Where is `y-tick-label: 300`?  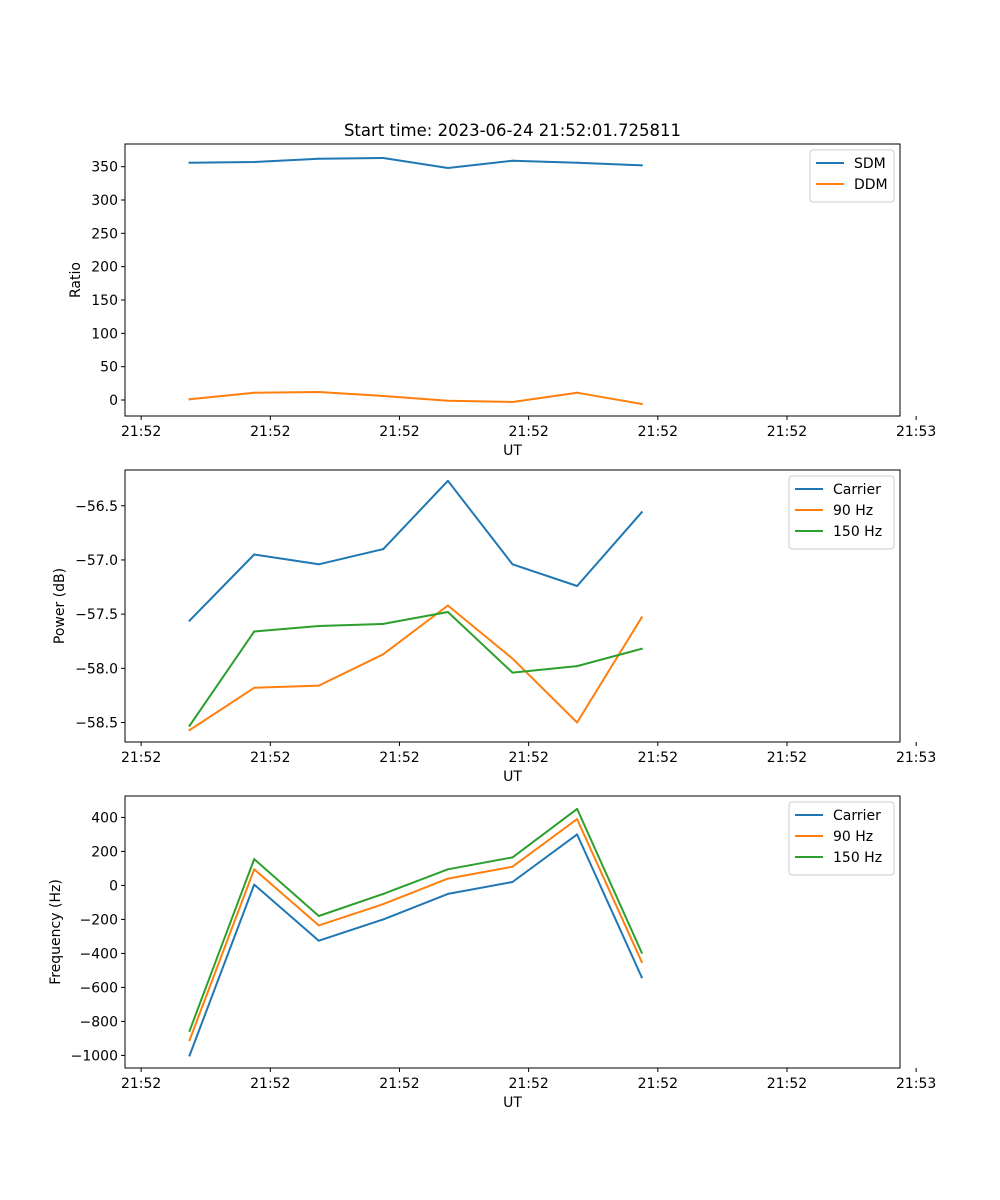
y-tick-label: 300 is located at coordinates (104, 201).